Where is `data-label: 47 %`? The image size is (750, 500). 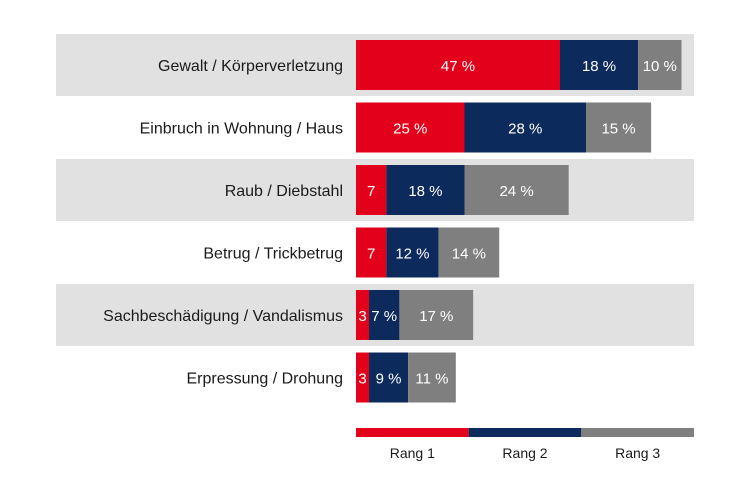 data-label: 47 % is located at coordinates (458, 66).